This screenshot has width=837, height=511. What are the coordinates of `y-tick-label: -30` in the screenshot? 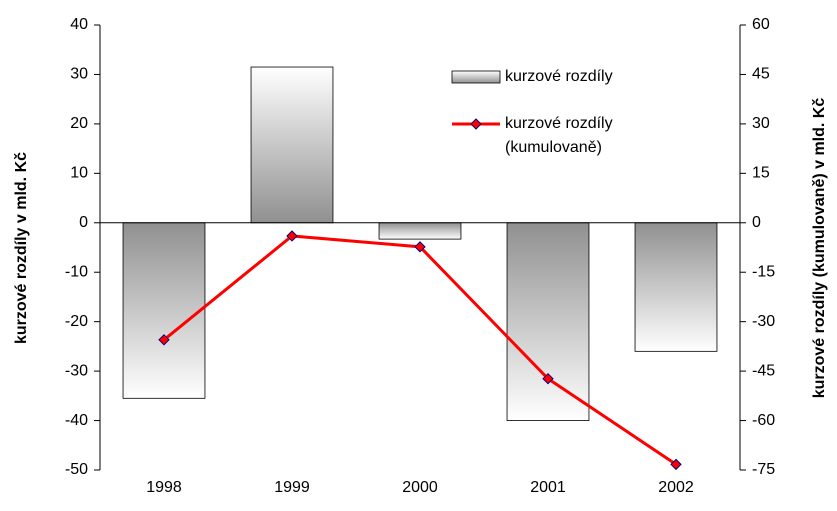 It's located at (76, 370).